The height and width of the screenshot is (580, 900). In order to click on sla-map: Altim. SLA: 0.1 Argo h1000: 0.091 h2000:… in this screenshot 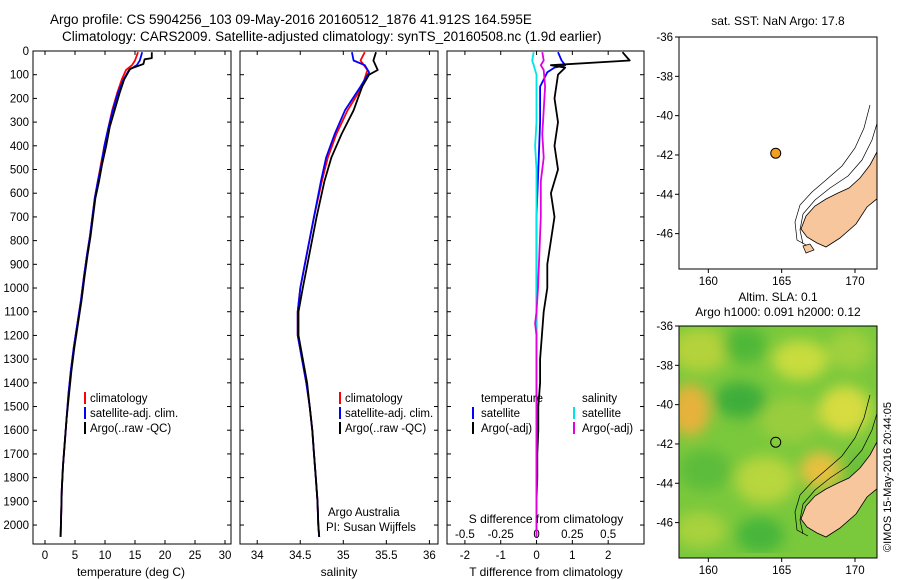, I will do `click(767, 433)`.